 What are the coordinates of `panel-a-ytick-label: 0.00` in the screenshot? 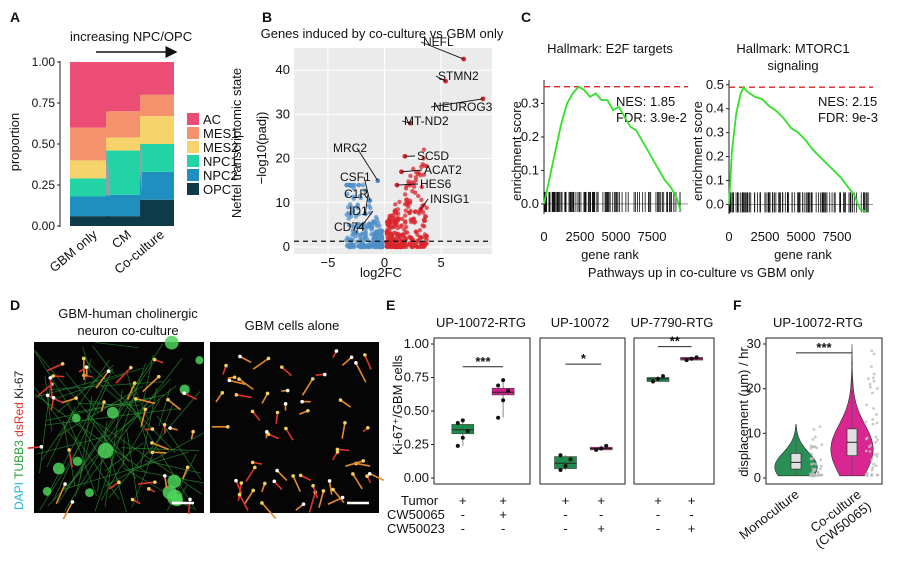 It's located at (44, 226).